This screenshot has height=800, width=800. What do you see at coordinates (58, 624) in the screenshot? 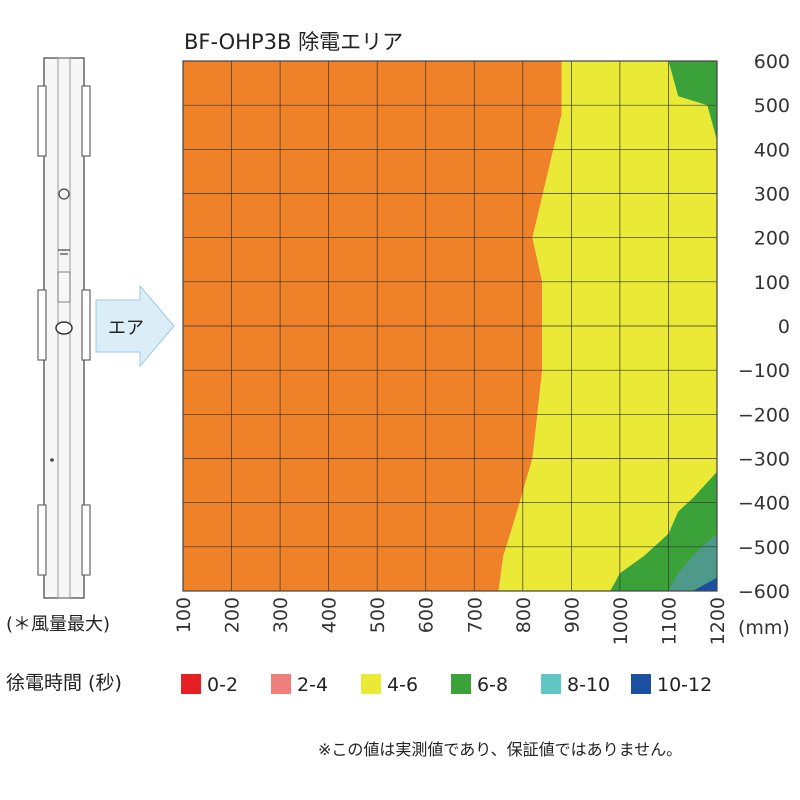
I see `max-air-note: (＊風量最大)` at bounding box center [58, 624].